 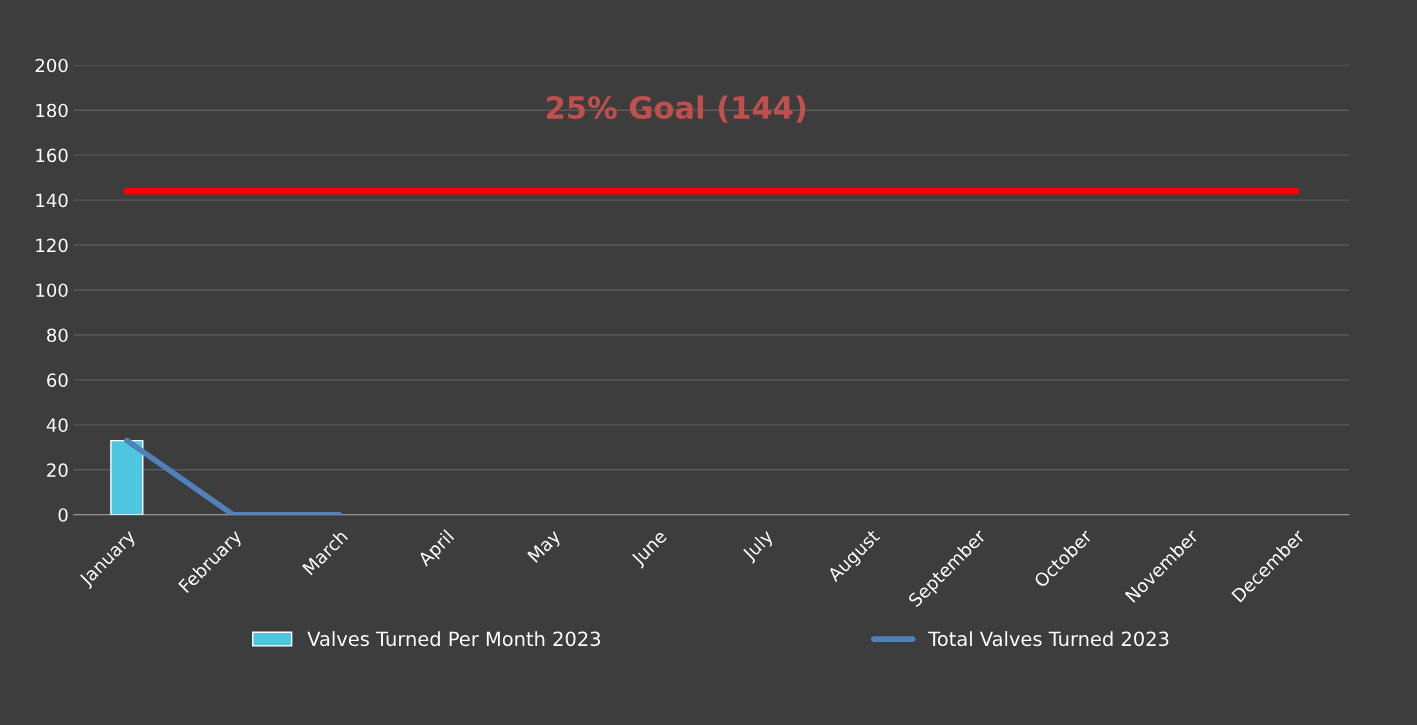 What do you see at coordinates (676, 109) in the screenshot?
I see `ref-line-label: 25% Goal (144)` at bounding box center [676, 109].